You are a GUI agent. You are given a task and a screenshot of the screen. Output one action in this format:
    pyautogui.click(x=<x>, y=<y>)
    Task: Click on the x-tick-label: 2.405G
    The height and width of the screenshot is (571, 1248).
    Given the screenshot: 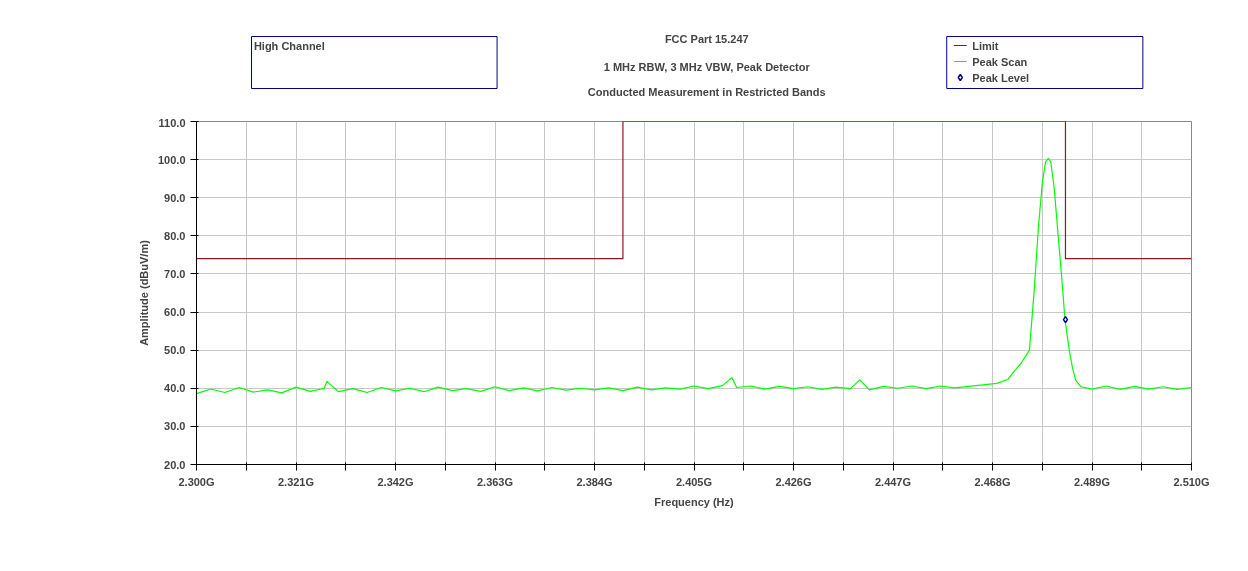 What is the action you would take?
    pyautogui.click(x=694, y=481)
    